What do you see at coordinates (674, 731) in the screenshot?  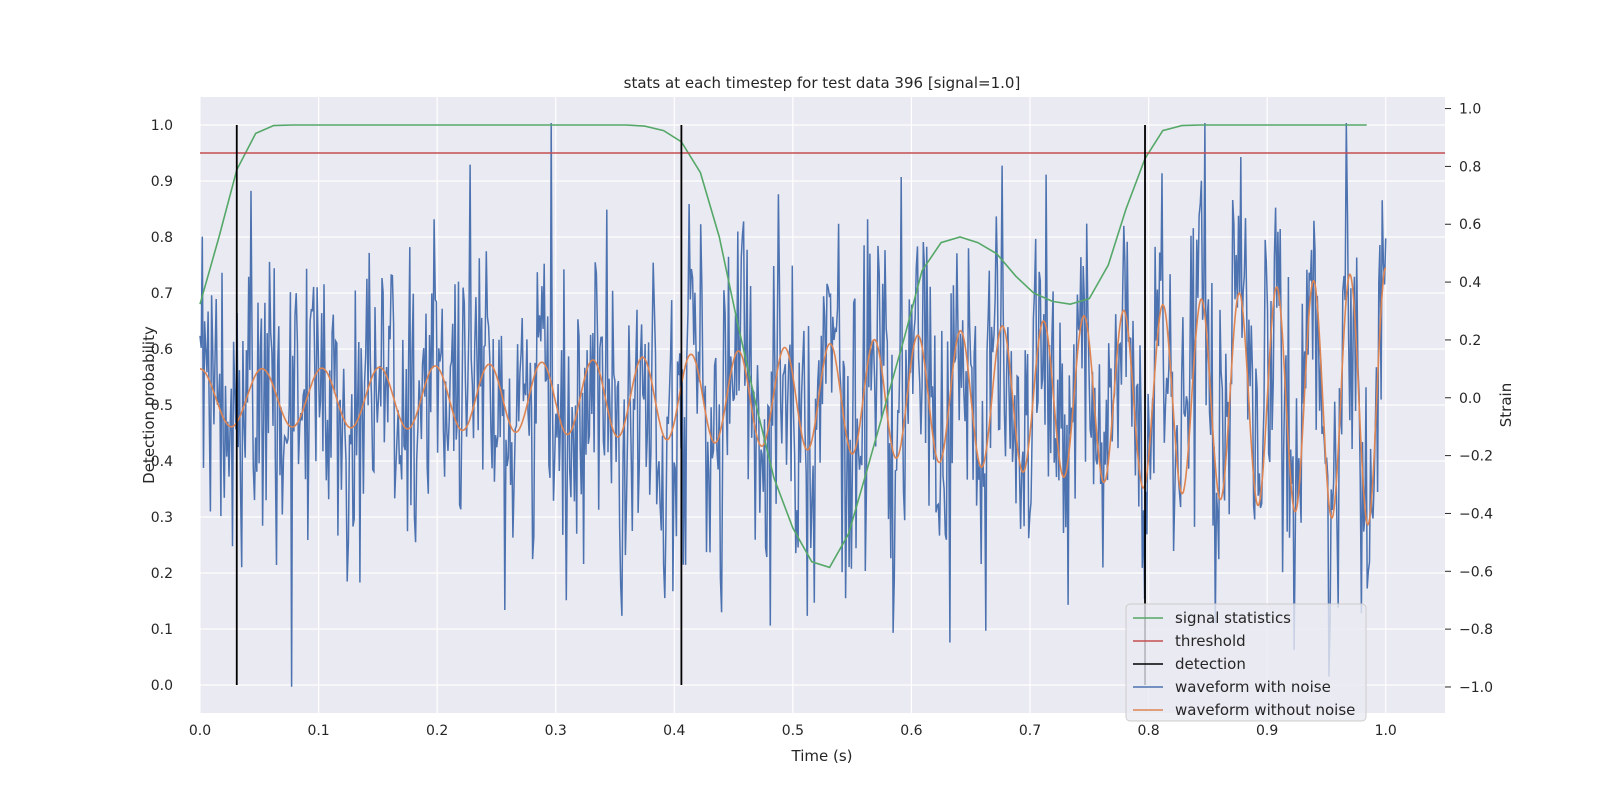 I see `x-tick-label: 0.4` at bounding box center [674, 731].